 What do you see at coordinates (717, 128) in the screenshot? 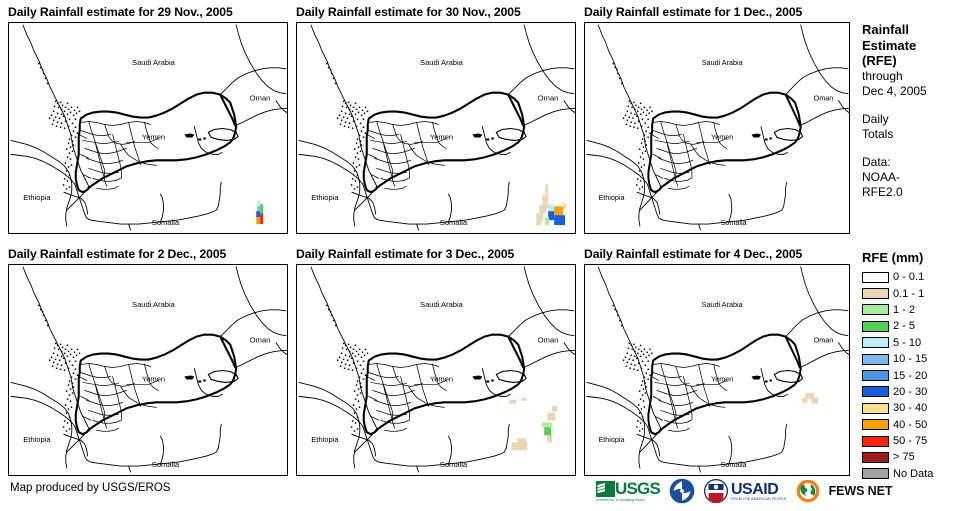
I see `map-frame-3: Saudi Arabia Oman Yemen Ethiopia Somalia` at bounding box center [717, 128].